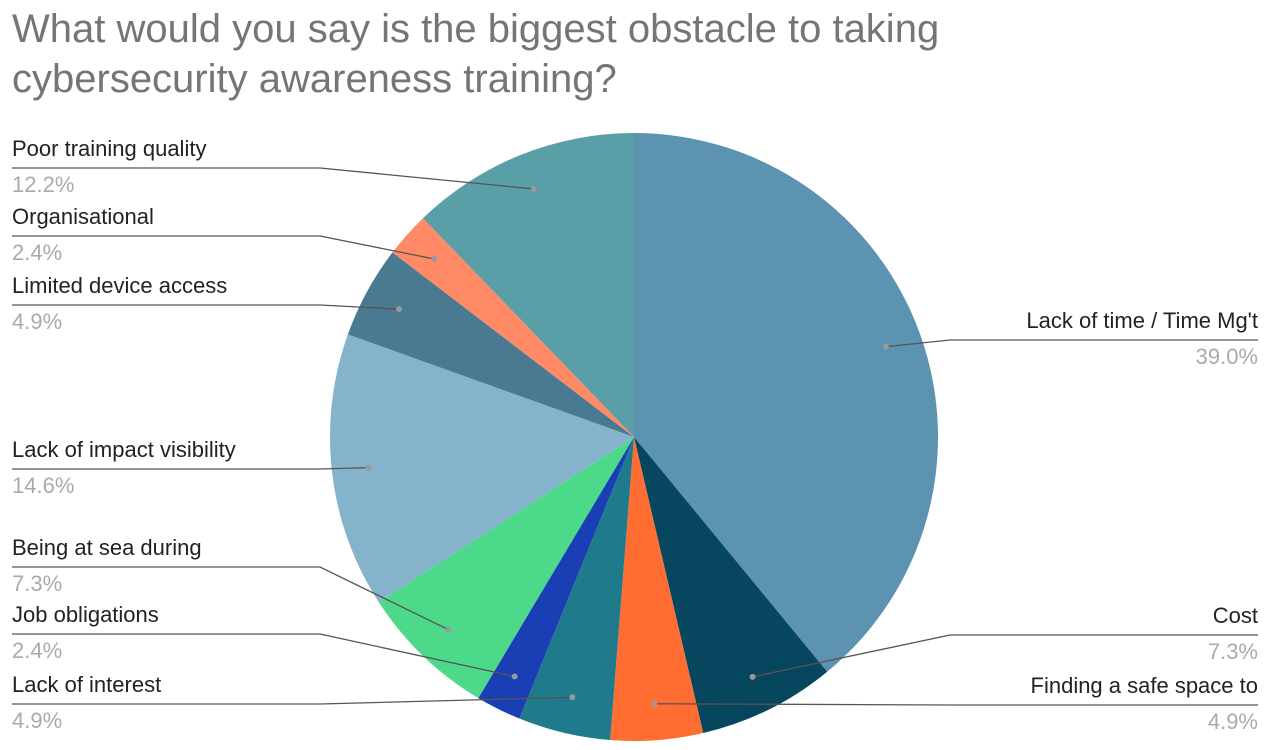 Image resolution: width=1284 pixels, height=750 pixels. I want to click on label-percent: 39.0%, so click(1227, 356).